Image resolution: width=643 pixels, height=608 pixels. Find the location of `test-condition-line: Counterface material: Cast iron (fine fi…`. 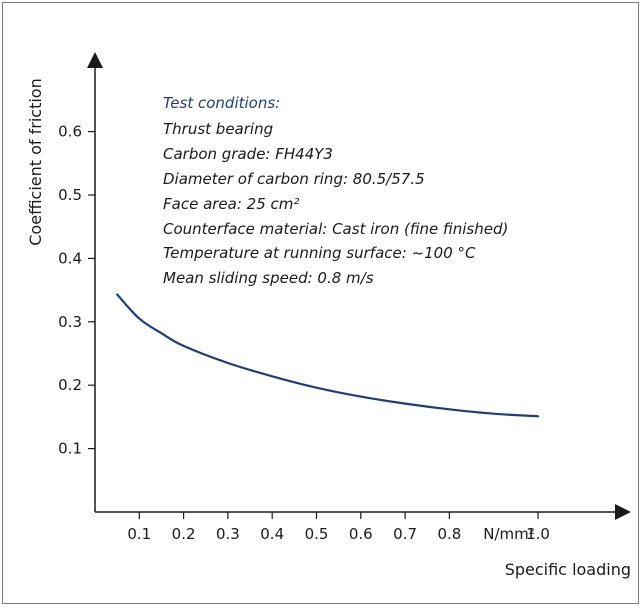

test-condition-line: Counterface material: Cast iron (fine fi… is located at coordinates (335, 229).